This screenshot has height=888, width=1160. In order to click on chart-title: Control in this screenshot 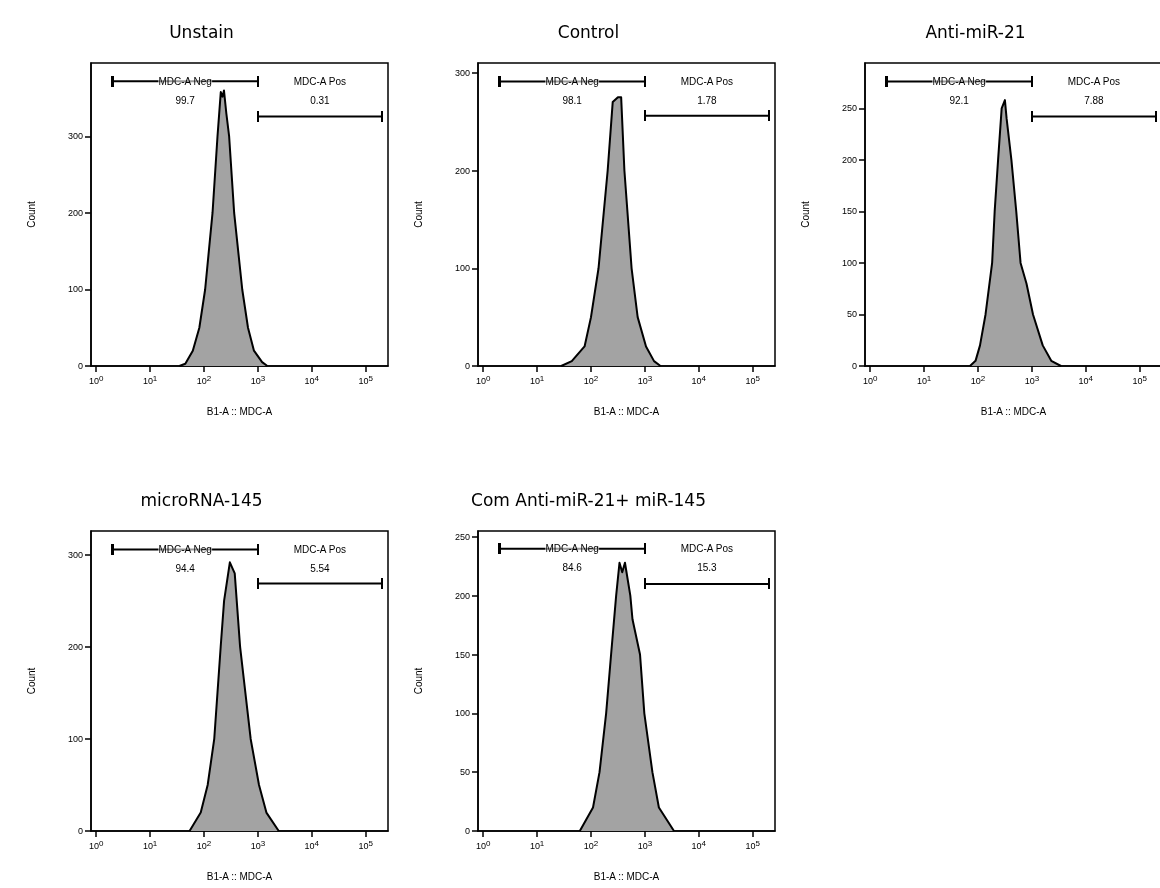, I will do `click(588, 31)`.